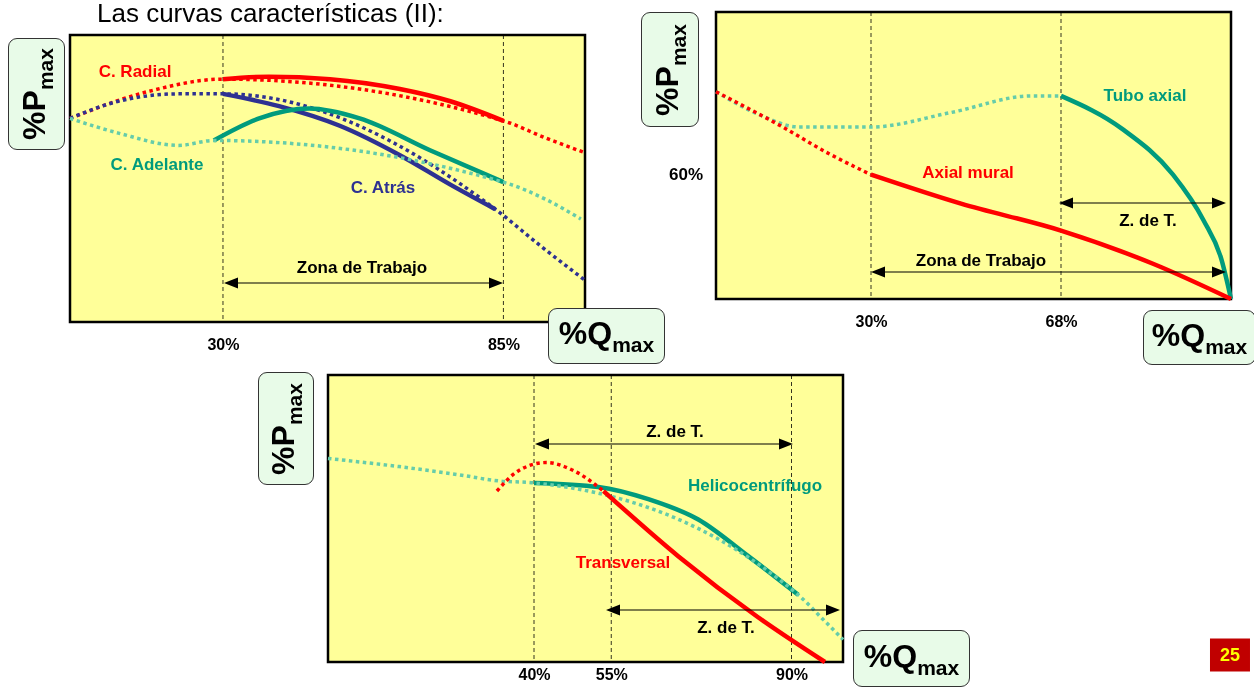 Image resolution: width=1254 pixels, height=688 pixels. Describe the element at coordinates (1145, 95) in the screenshot. I see `series-label: Tubo axial` at that location.